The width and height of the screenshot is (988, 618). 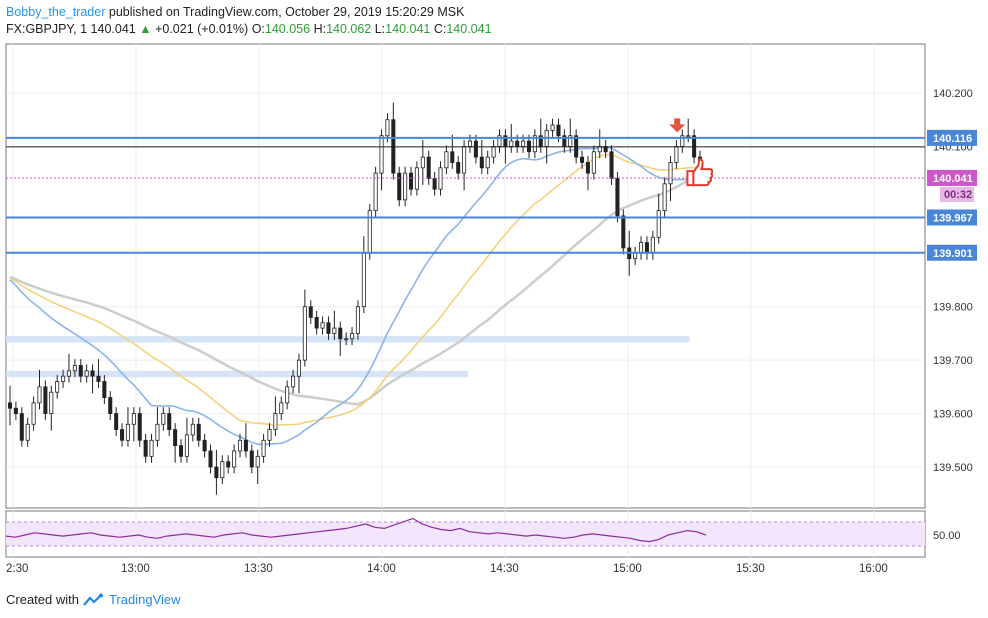 What do you see at coordinates (953, 308) in the screenshot?
I see `y-tick-label: 139.800` at bounding box center [953, 308].